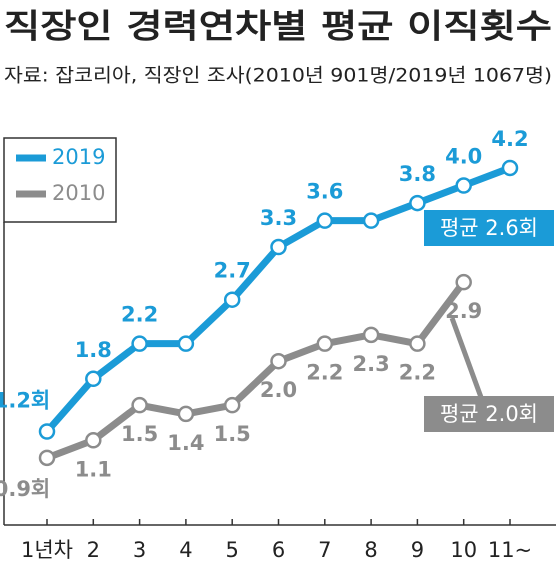 The width and height of the screenshot is (558, 568). What do you see at coordinates (467, 359) in the screenshot?
I see `annotation-connector` at bounding box center [467, 359].